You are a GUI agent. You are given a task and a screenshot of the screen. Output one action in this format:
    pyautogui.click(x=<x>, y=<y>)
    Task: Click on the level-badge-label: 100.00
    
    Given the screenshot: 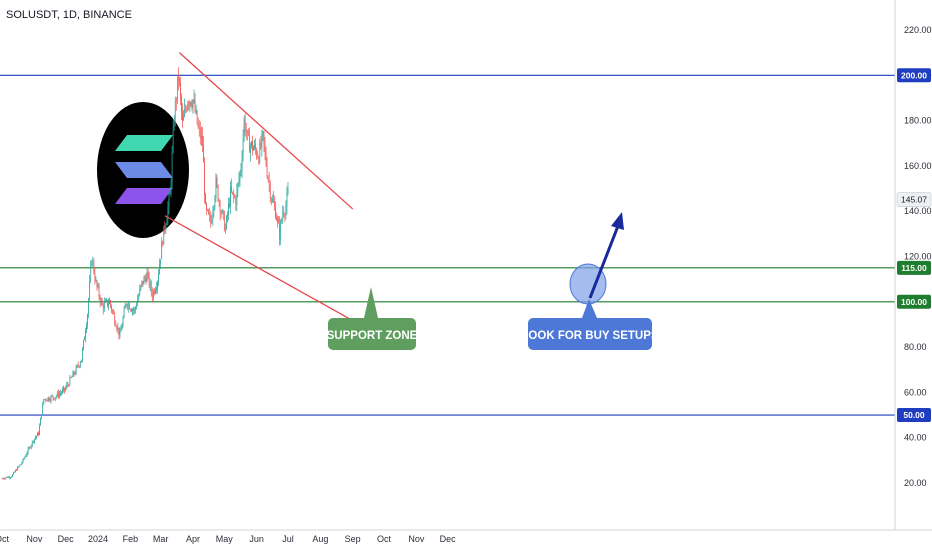 What is the action you would take?
    pyautogui.click(x=914, y=302)
    